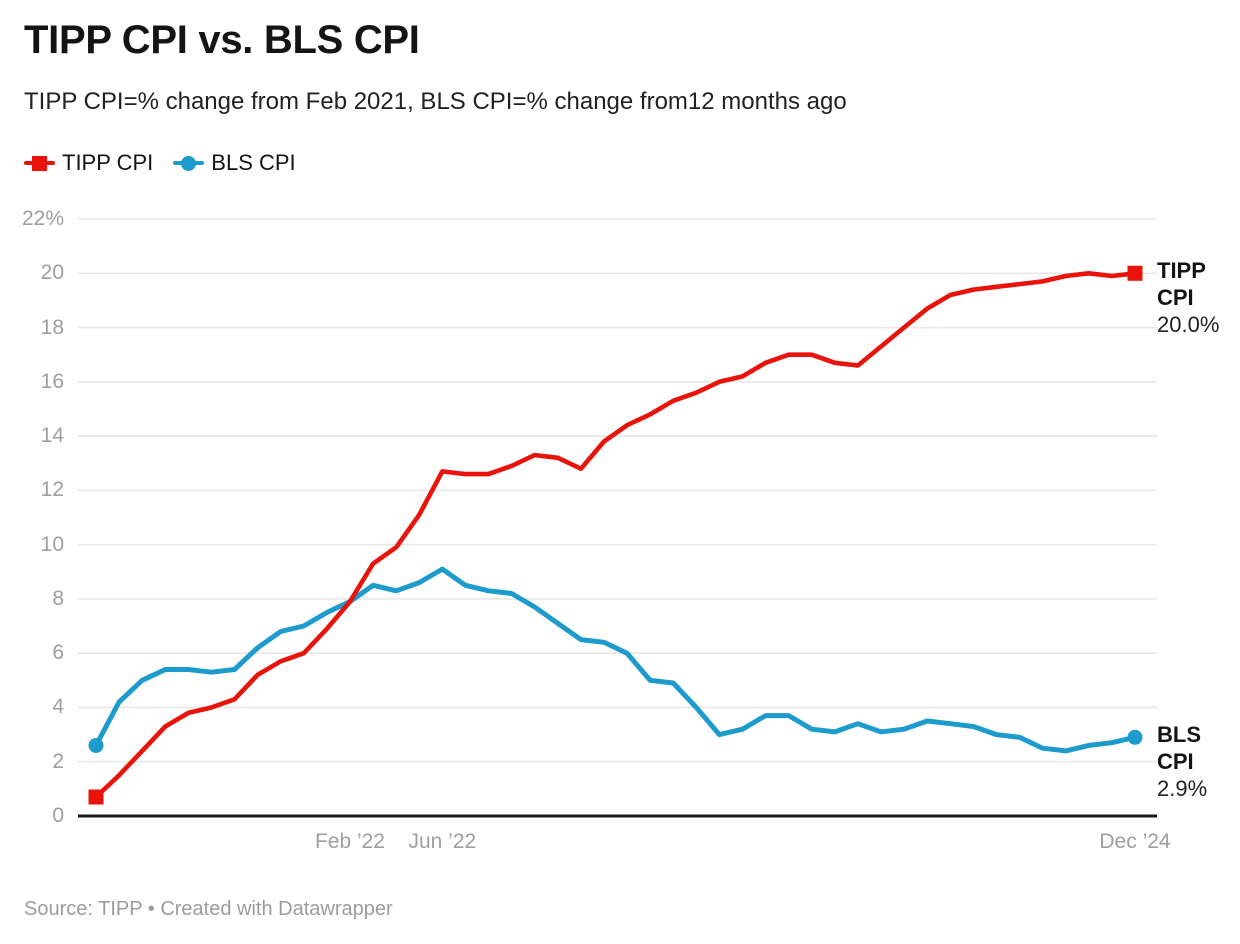  I want to click on y-axis-tick-label: 6, so click(58, 653).